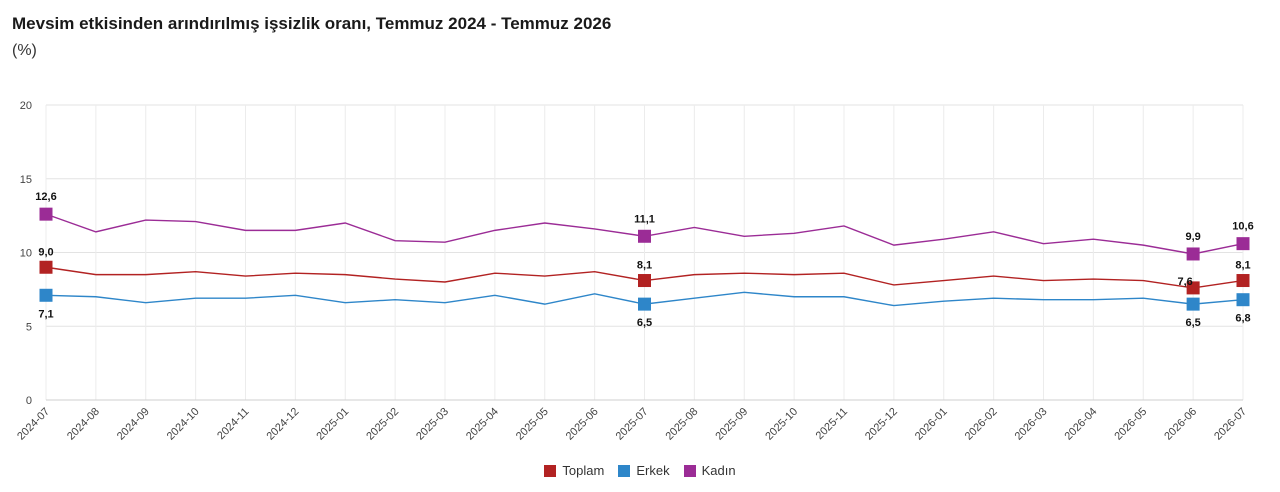 This screenshot has height=492, width=1280. What do you see at coordinates (29, 327) in the screenshot?
I see `y-tick-label: 5` at bounding box center [29, 327].